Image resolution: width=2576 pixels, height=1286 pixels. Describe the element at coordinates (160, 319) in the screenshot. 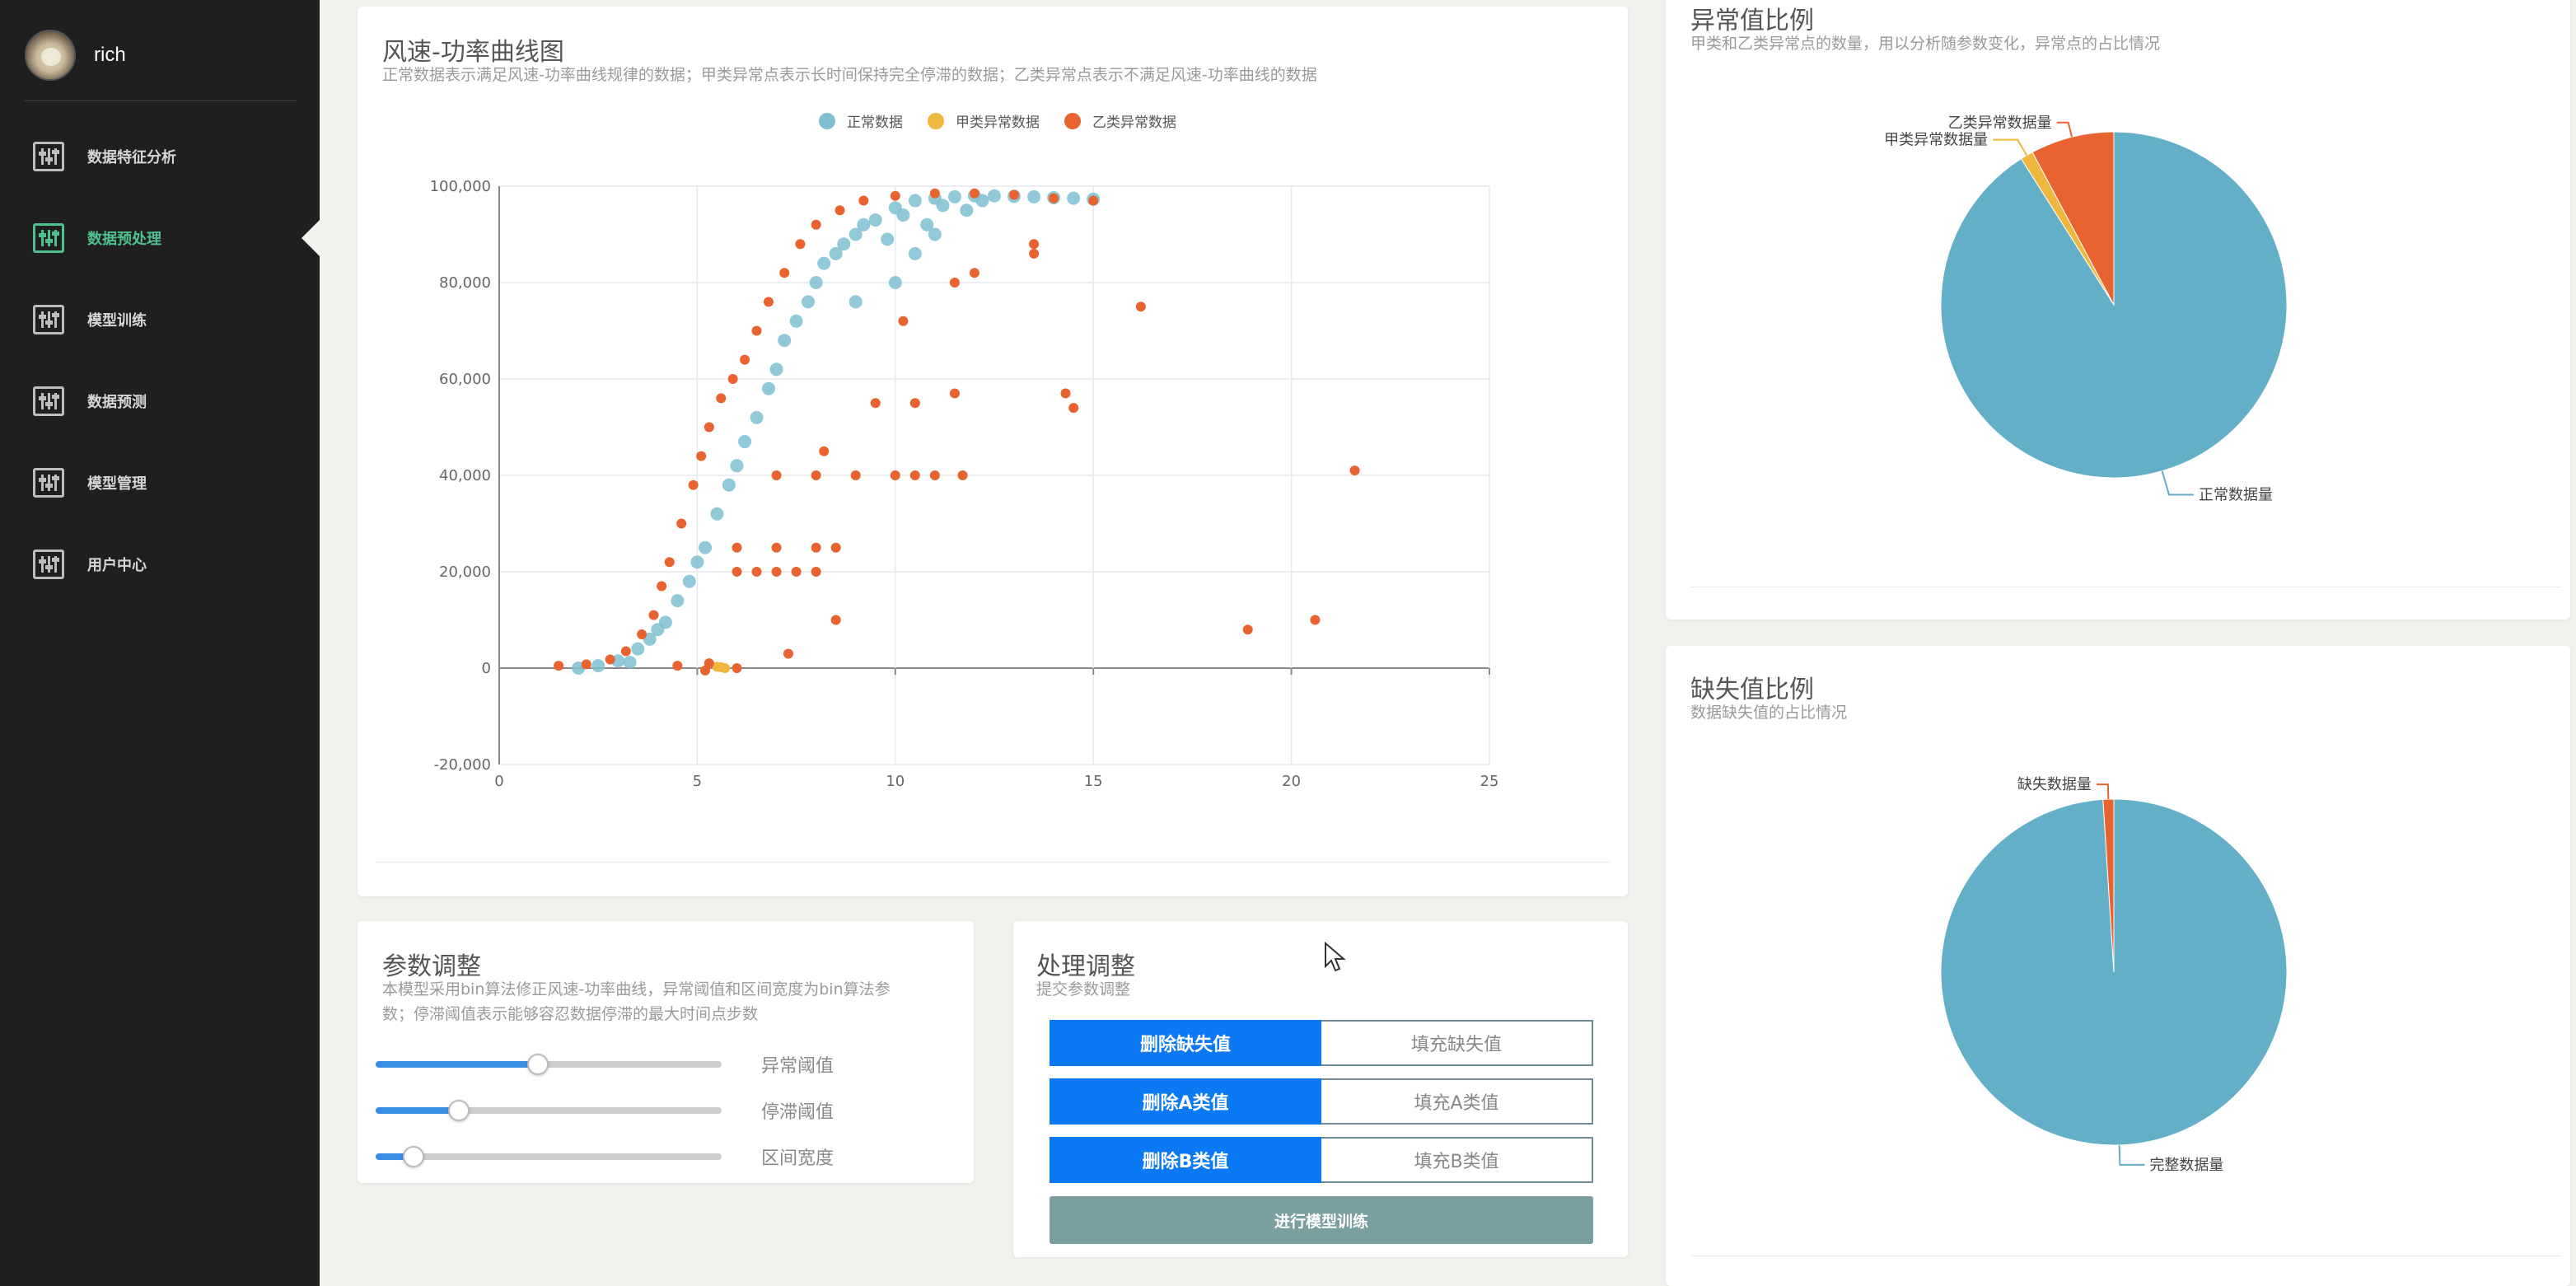

I see `sidebar-item-model-training: 模型训练` at that location.